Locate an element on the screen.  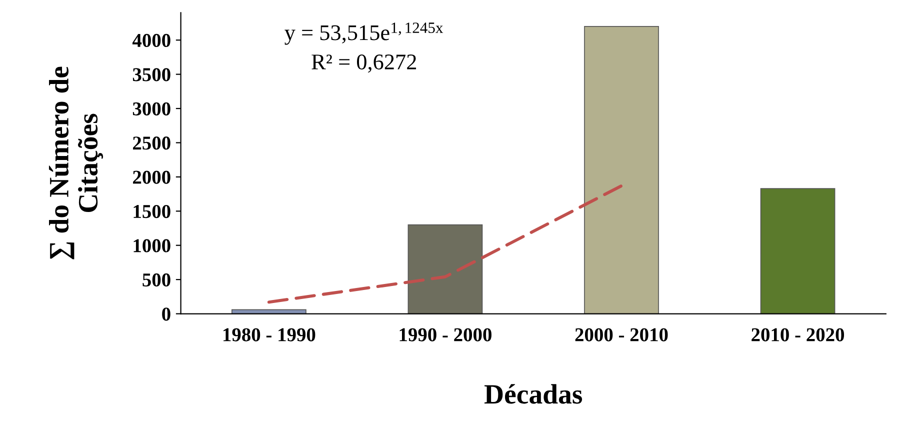
y-tick-label: 3500 is located at coordinates (151, 75).